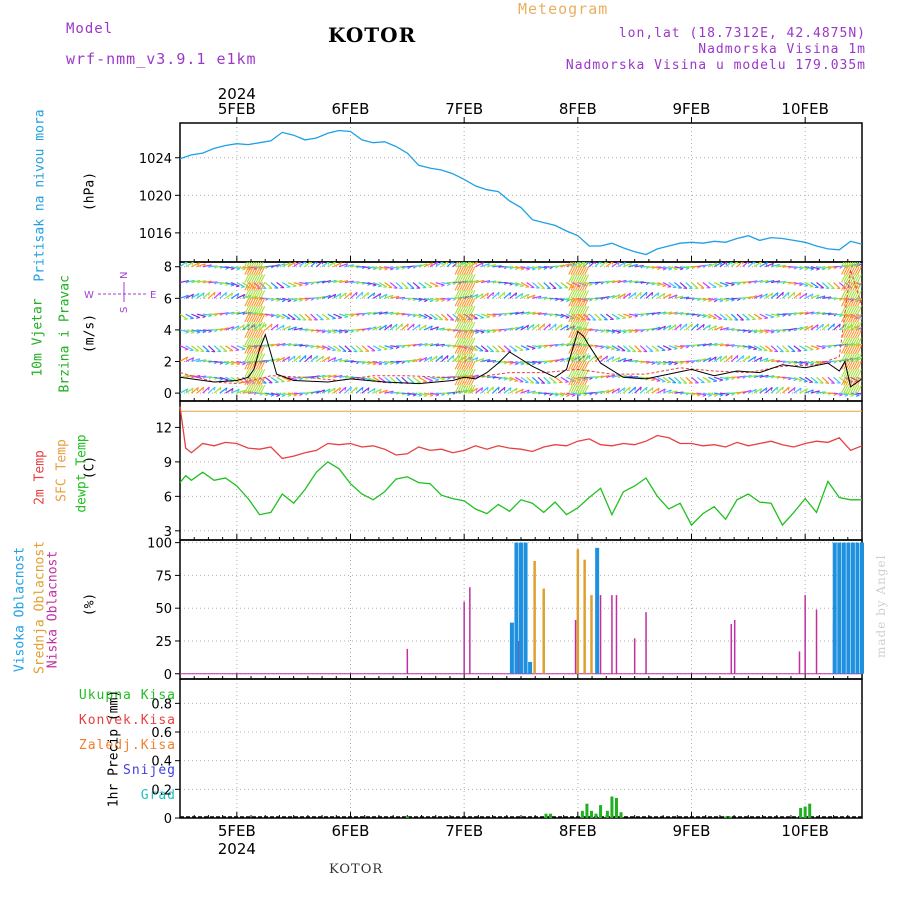  Describe the element at coordinates (163, 609) in the screenshot. I see `cloud-ytick-label: 50` at that location.